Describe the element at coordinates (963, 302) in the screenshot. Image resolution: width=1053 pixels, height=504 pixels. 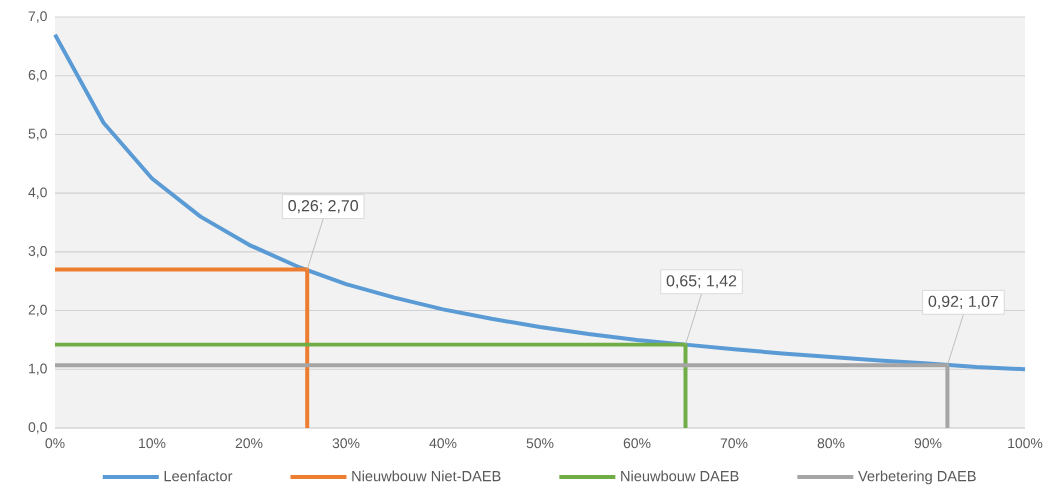
I see `annotation: 0,92; 1,07` at that location.